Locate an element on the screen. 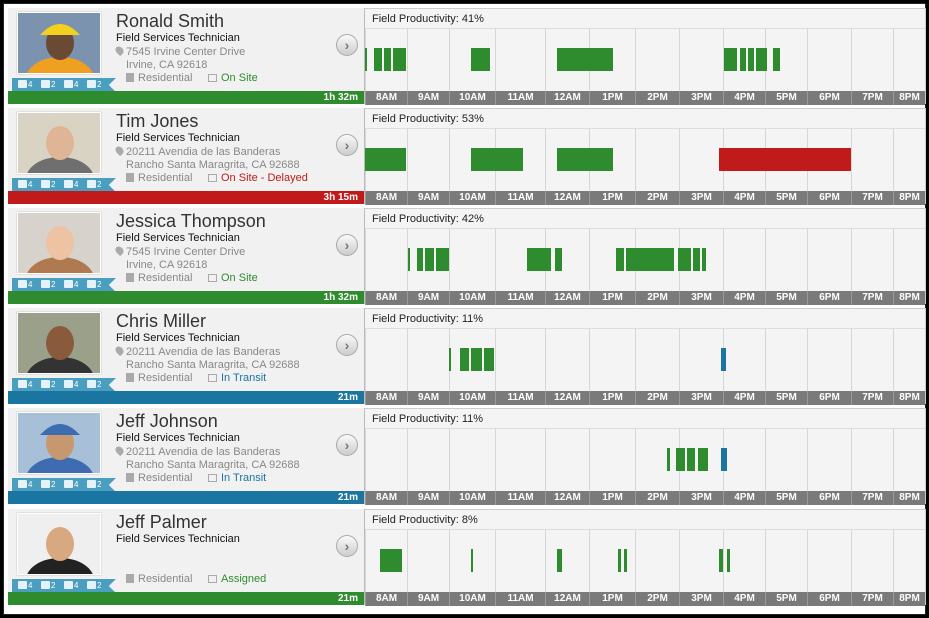 The height and width of the screenshot is (618, 929). technician-name: Jeff Johnson is located at coordinates (167, 421).